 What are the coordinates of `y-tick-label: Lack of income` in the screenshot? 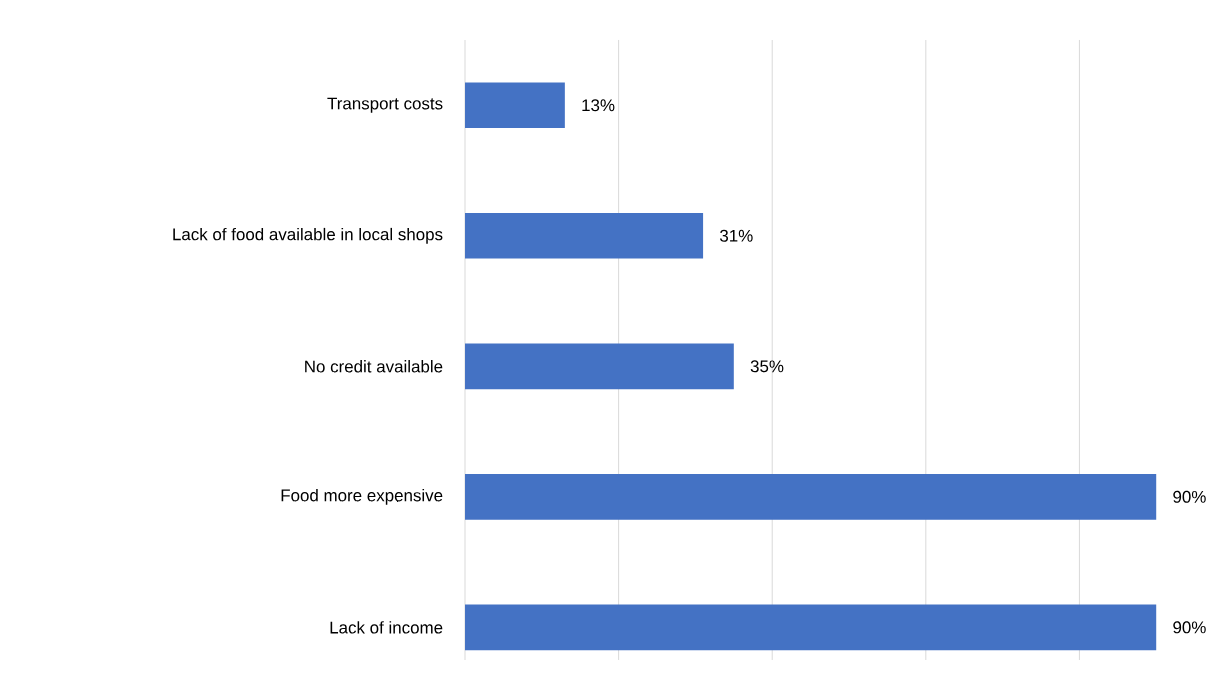 It's located at (386, 627).